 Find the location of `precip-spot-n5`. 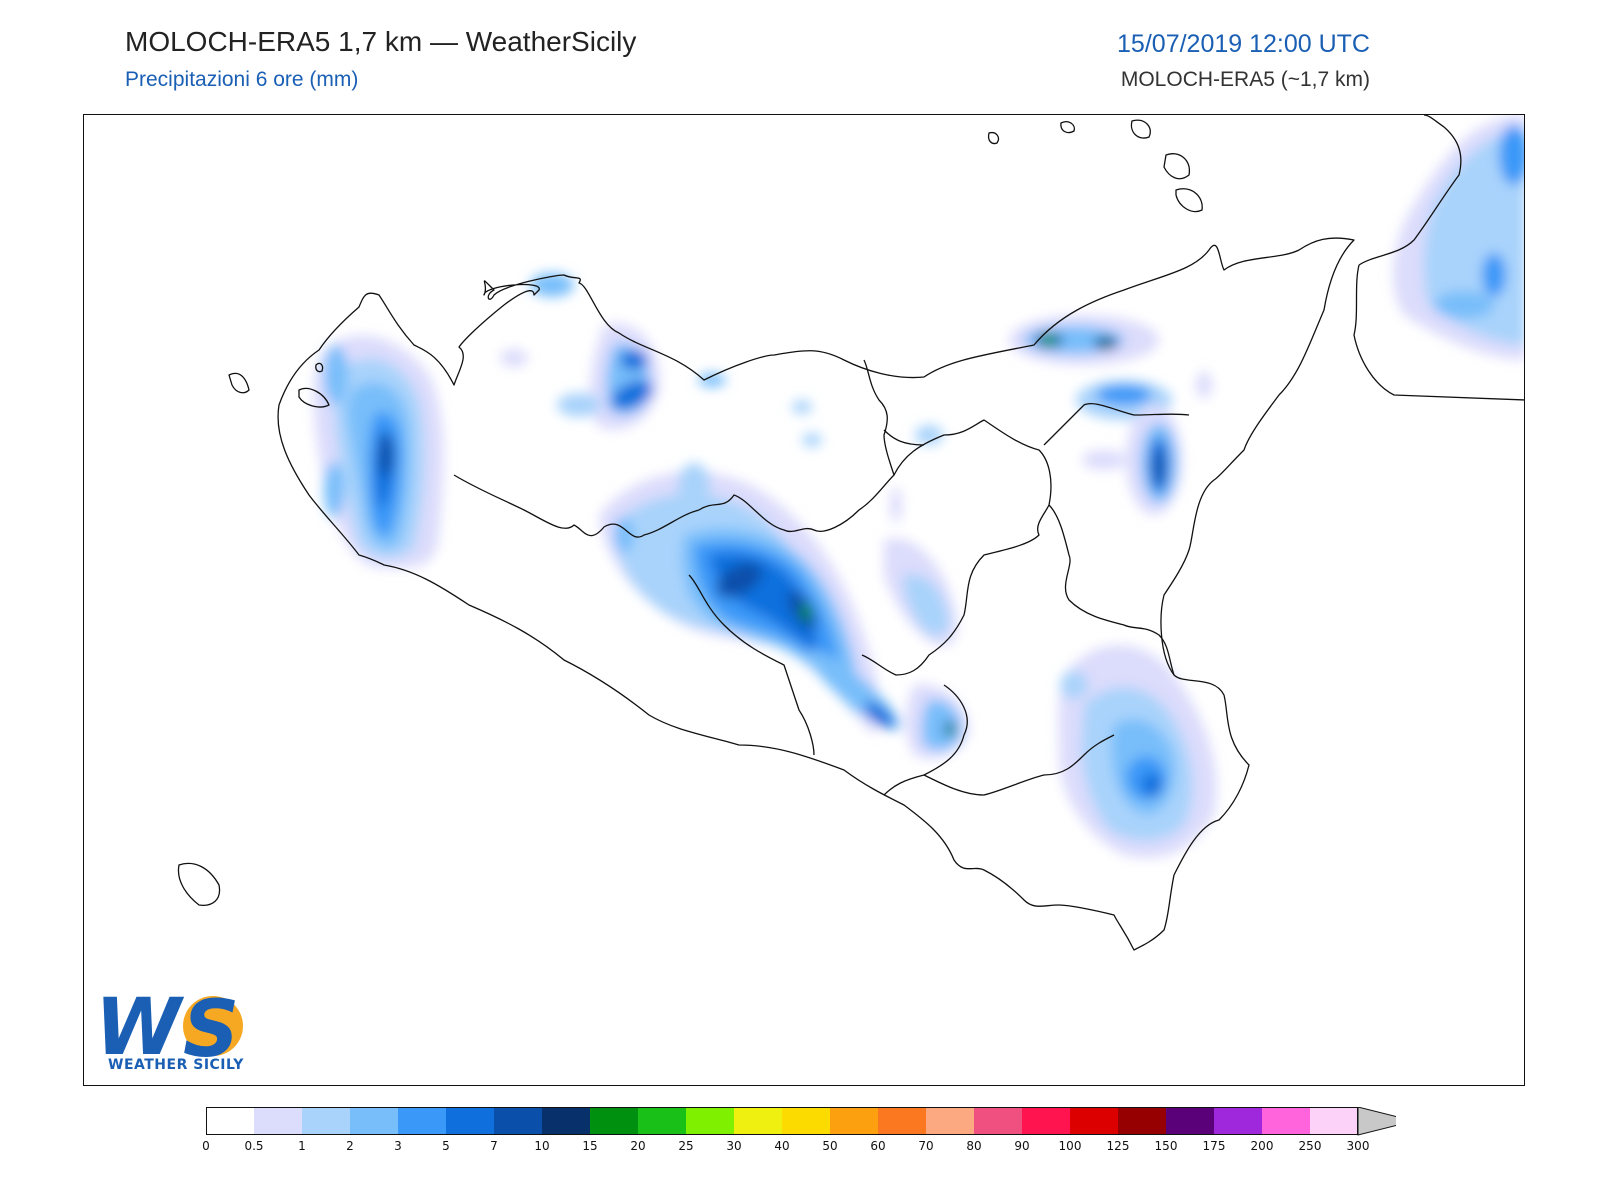

precip-spot-n5 is located at coordinates (802, 407).